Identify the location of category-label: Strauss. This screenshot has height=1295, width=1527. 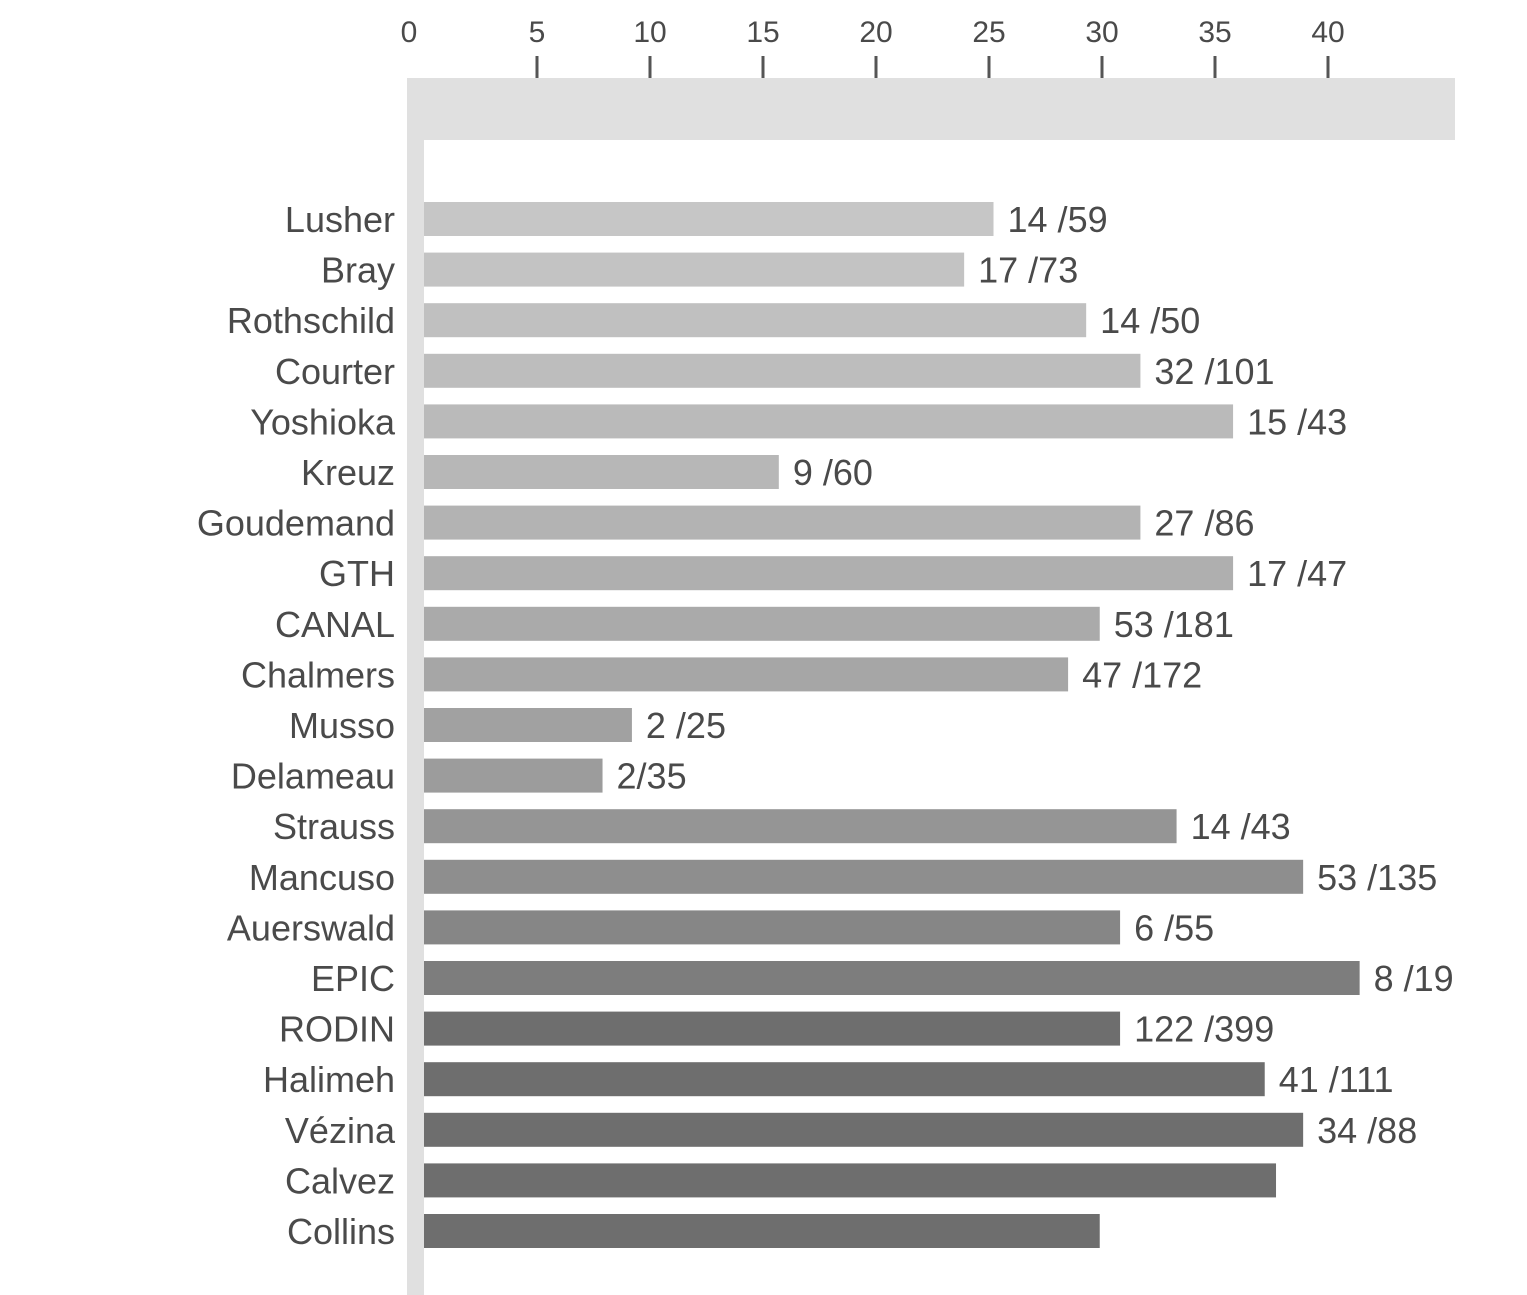
(334, 826).